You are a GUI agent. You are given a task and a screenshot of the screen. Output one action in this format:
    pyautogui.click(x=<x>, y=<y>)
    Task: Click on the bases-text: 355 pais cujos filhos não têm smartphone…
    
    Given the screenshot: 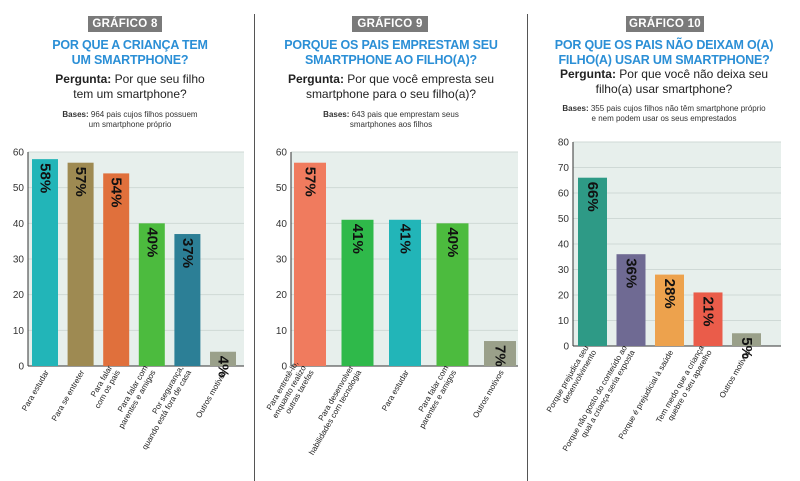 What is the action you would take?
    pyautogui.click(x=677, y=108)
    